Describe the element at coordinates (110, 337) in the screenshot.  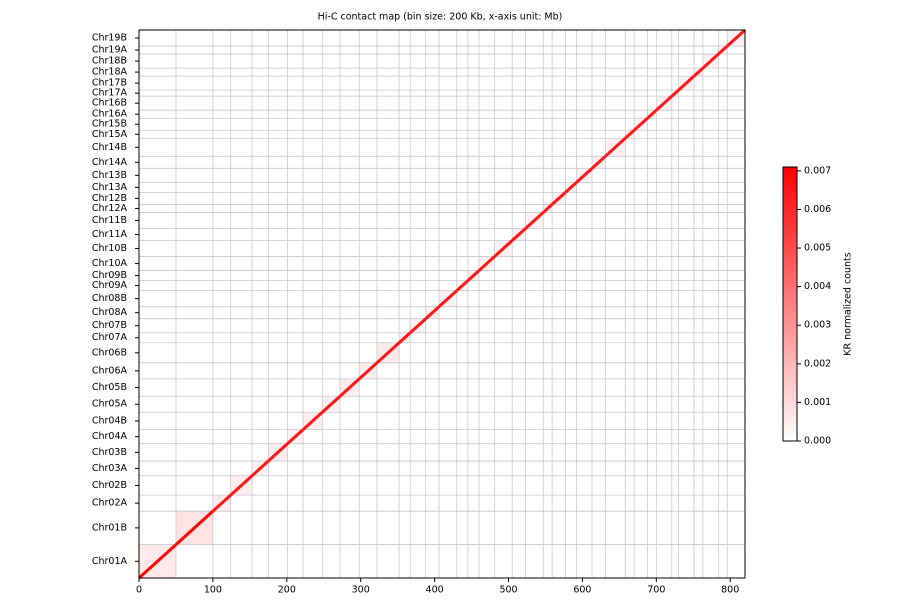
I see `y-tick-label: Chr07A` at that location.